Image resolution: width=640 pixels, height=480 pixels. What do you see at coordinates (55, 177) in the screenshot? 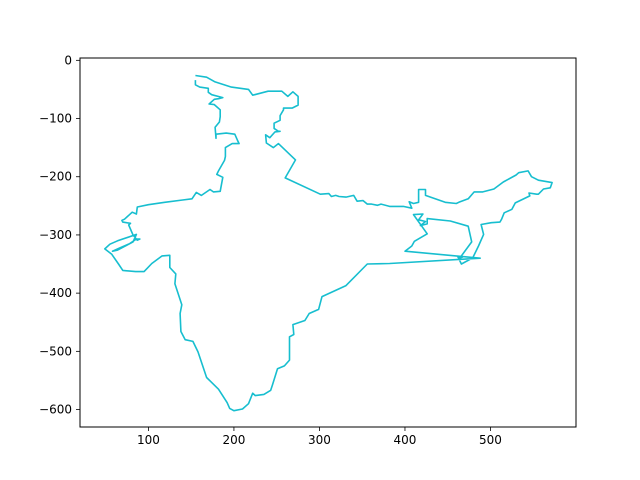
I see `y-tick-label: −200` at bounding box center [55, 177].